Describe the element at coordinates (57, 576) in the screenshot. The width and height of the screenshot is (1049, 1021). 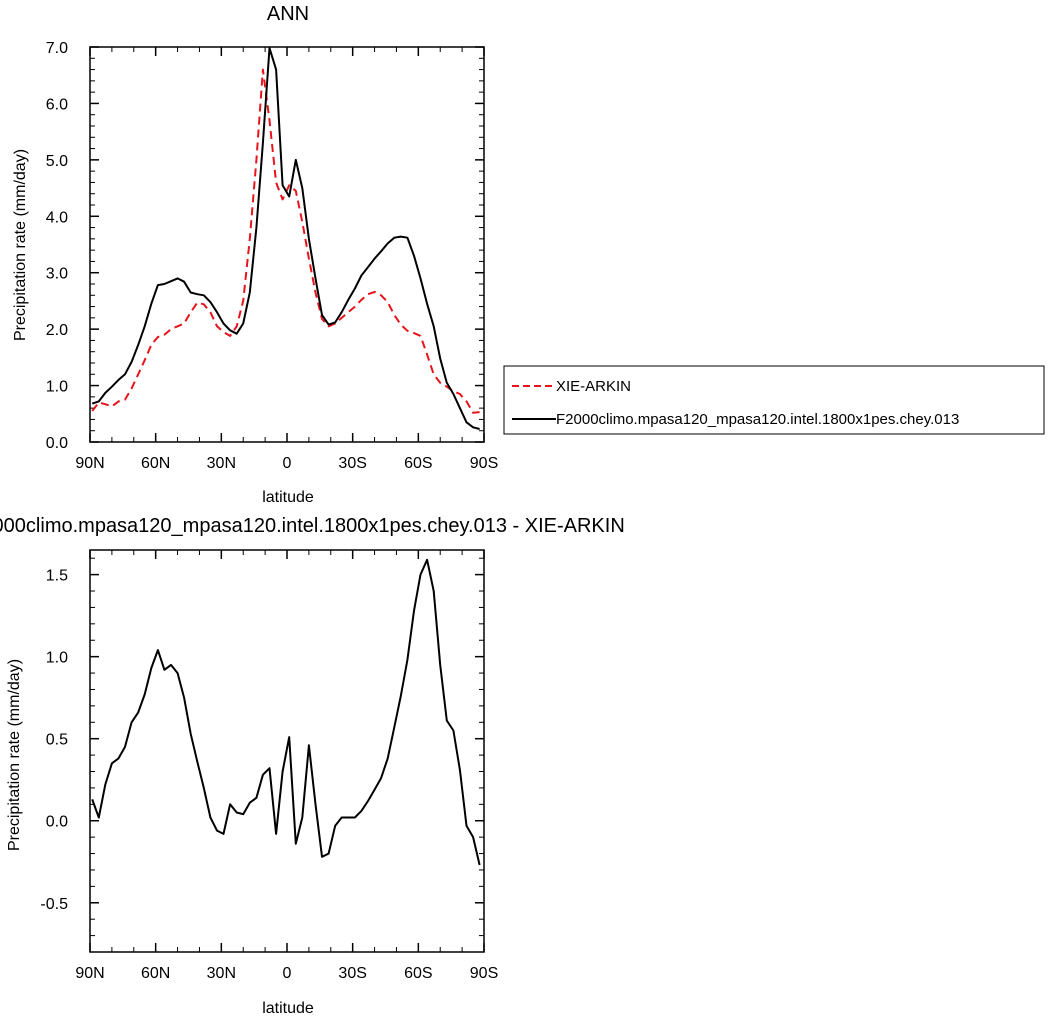
I see `y-tick-label: 1.5` at that location.